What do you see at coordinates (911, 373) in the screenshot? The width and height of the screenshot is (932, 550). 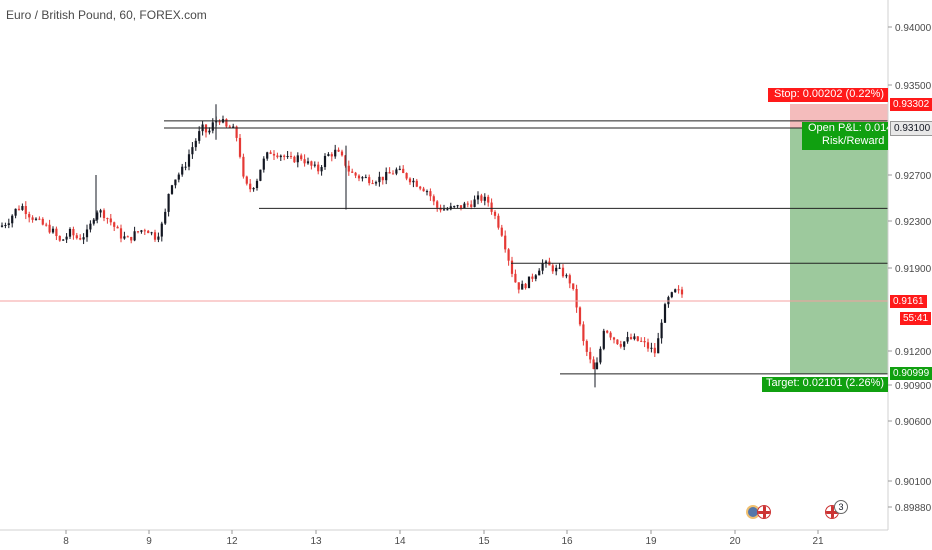 I see `target-price-tag: 0.90999` at bounding box center [911, 373].